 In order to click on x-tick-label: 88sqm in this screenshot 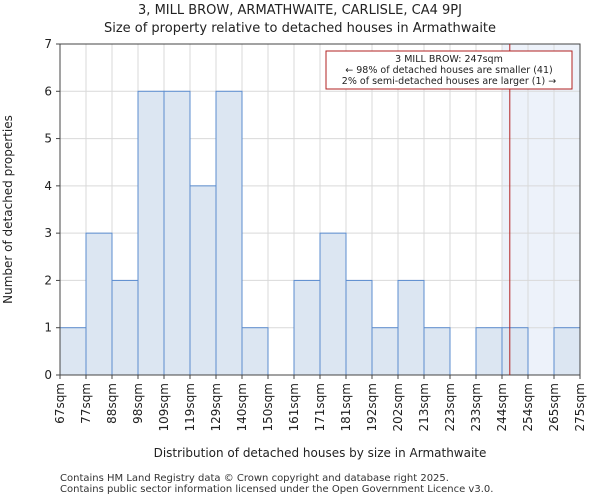, I will do `click(112, 403)`.